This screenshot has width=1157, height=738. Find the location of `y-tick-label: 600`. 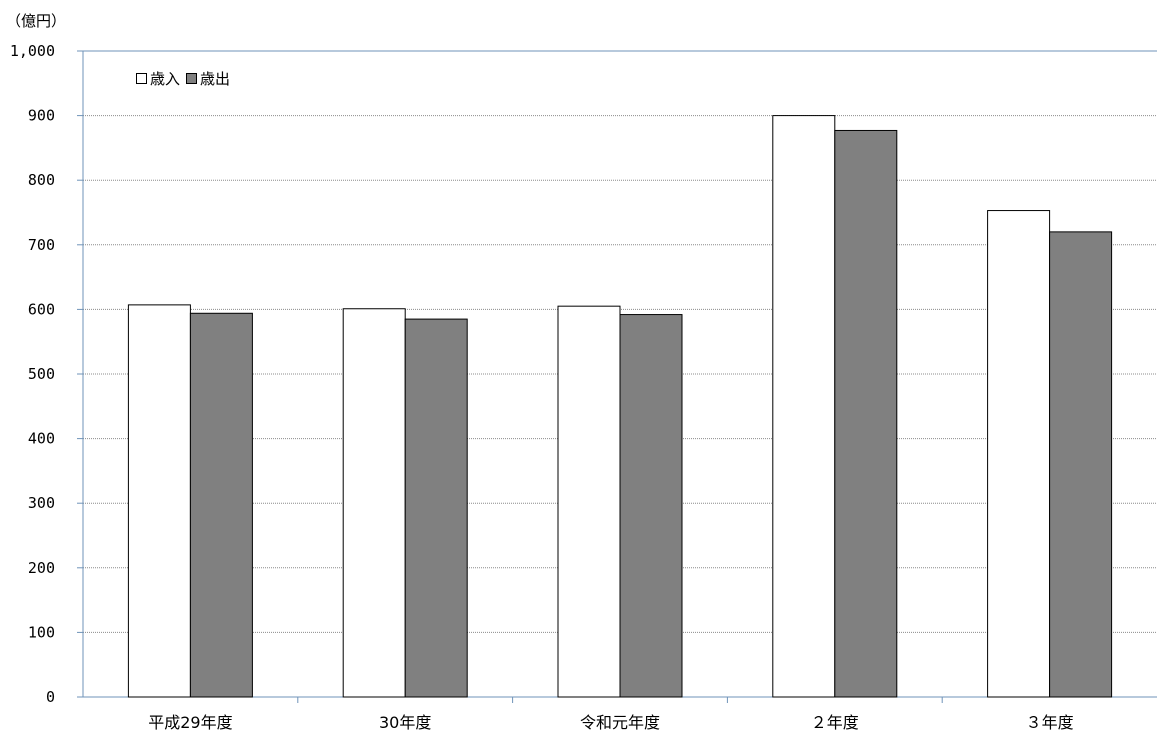

y-tick-label: 600 is located at coordinates (41, 309).